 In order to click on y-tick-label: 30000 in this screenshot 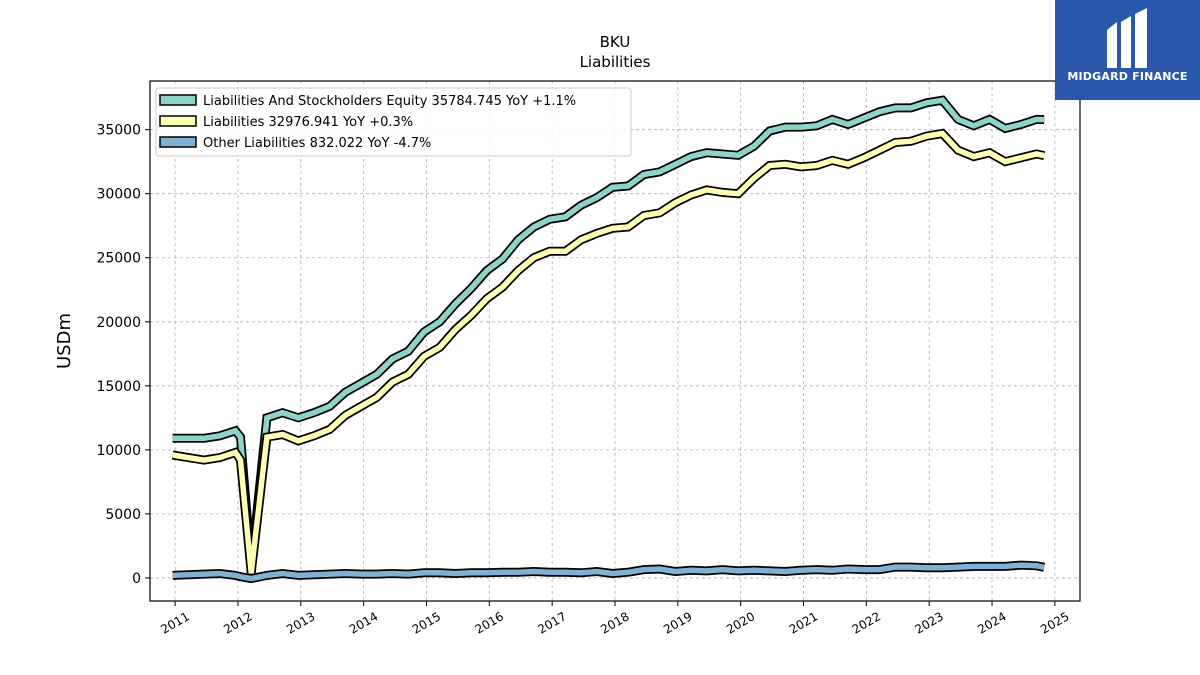, I will do `click(118, 195)`.